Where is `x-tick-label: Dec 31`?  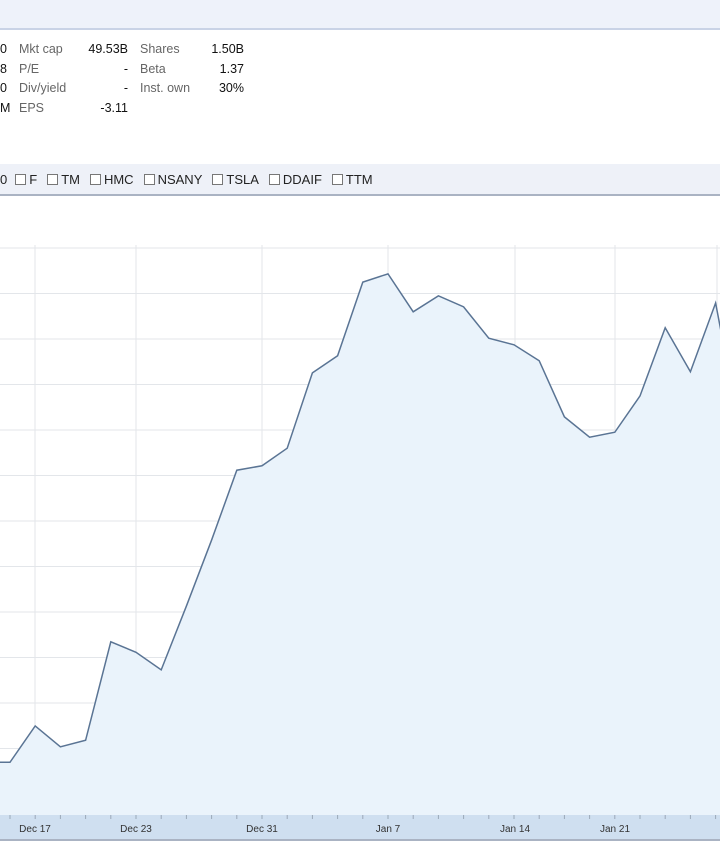 x-tick-label: Dec 31 is located at coordinates (262, 829).